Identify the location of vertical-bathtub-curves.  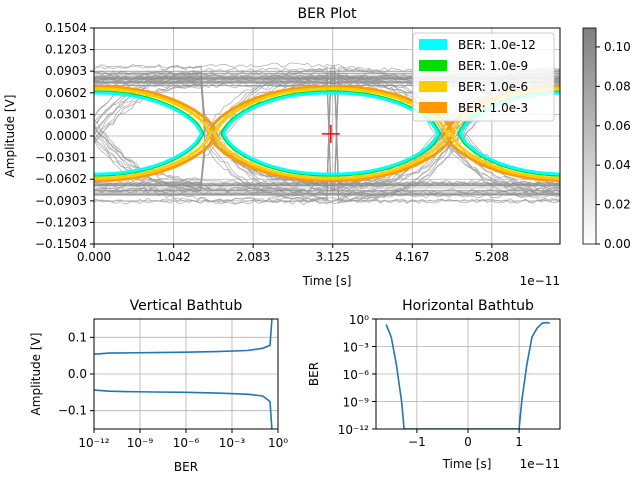
(183, 374).